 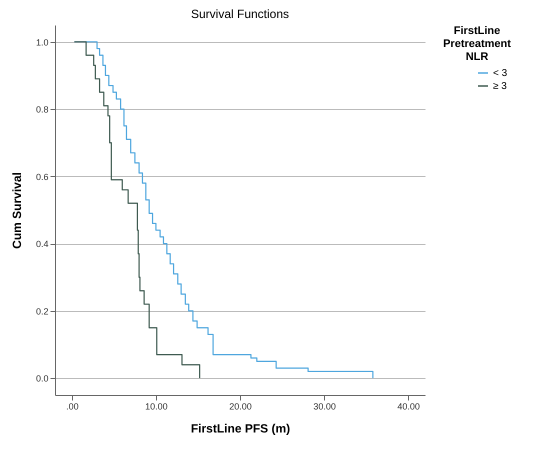 I want to click on y-tick-label: 0.4, so click(x=42, y=244).